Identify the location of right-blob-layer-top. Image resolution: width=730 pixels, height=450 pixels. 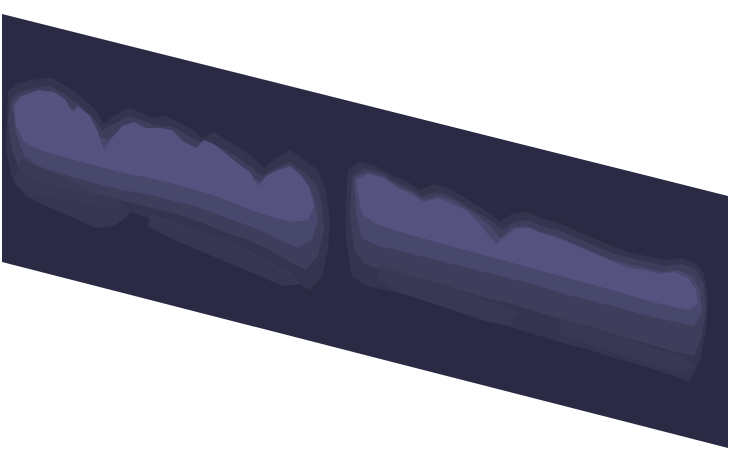
(527, 242).